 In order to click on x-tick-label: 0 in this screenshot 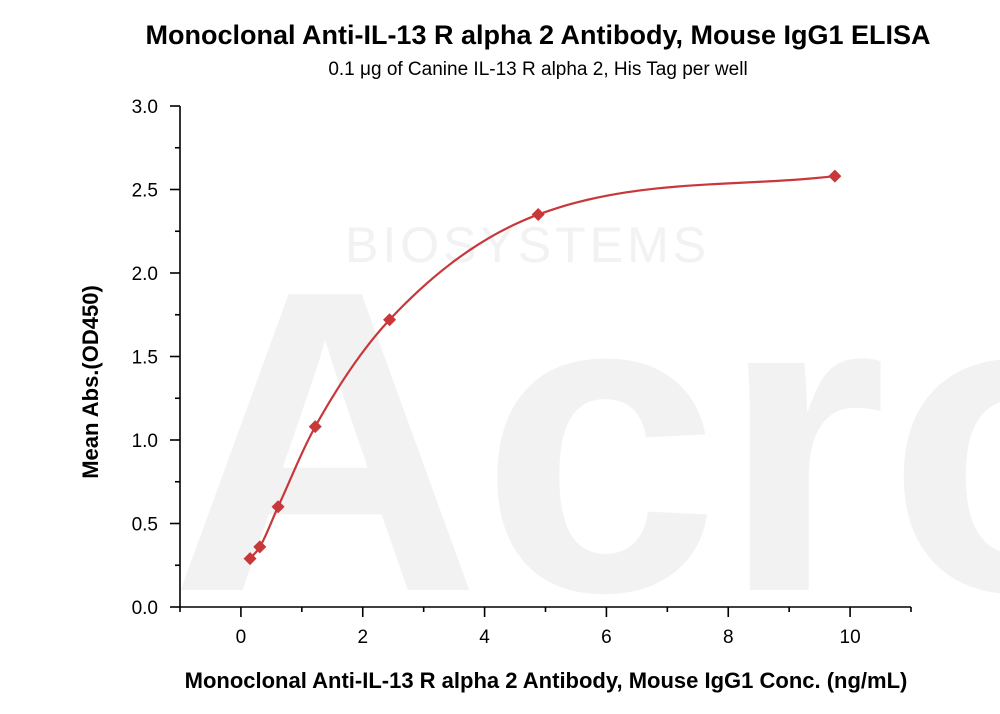, I will do `click(241, 637)`.